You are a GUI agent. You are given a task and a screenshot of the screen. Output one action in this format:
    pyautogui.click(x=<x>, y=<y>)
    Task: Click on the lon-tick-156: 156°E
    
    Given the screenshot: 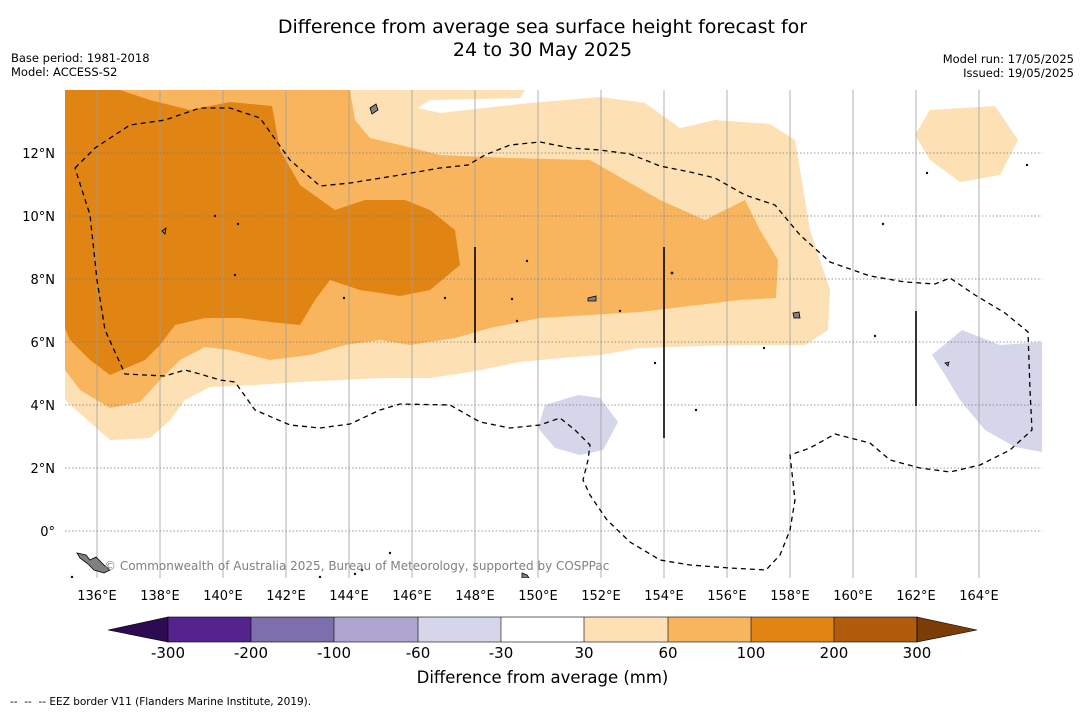 What is the action you would take?
    pyautogui.click(x=727, y=596)
    